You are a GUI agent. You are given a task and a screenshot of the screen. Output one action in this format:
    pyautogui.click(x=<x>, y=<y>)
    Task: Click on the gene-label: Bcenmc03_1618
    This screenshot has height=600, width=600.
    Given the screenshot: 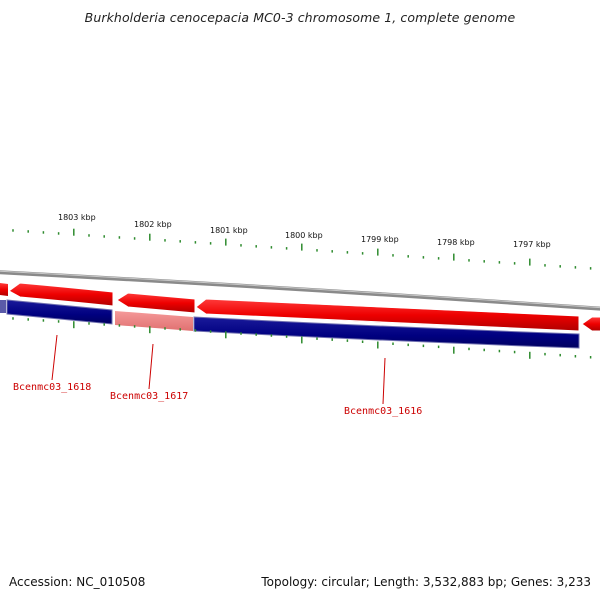 What is the action you would take?
    pyautogui.click(x=52, y=387)
    